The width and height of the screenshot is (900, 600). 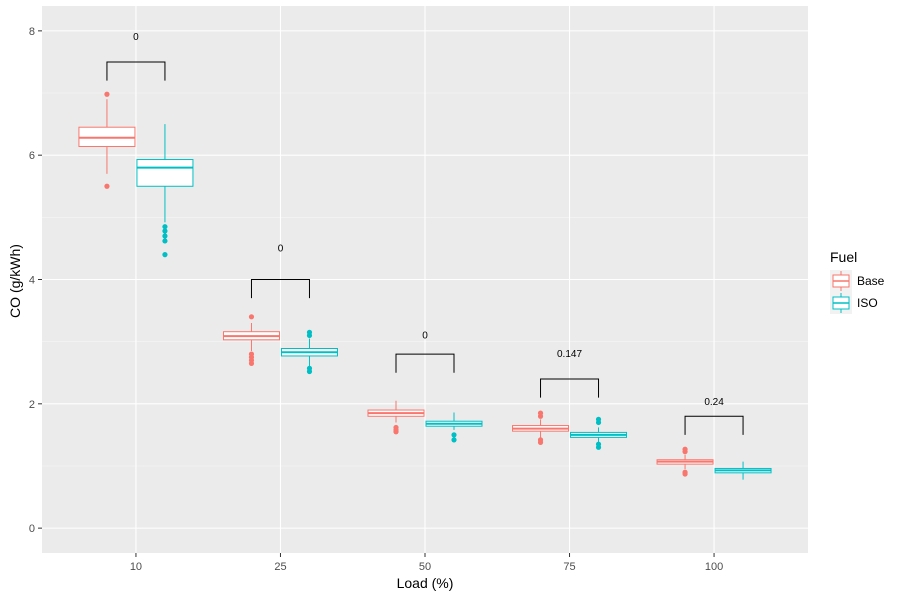 I want to click on legend: Fuel Base ISO, so click(x=857, y=281).